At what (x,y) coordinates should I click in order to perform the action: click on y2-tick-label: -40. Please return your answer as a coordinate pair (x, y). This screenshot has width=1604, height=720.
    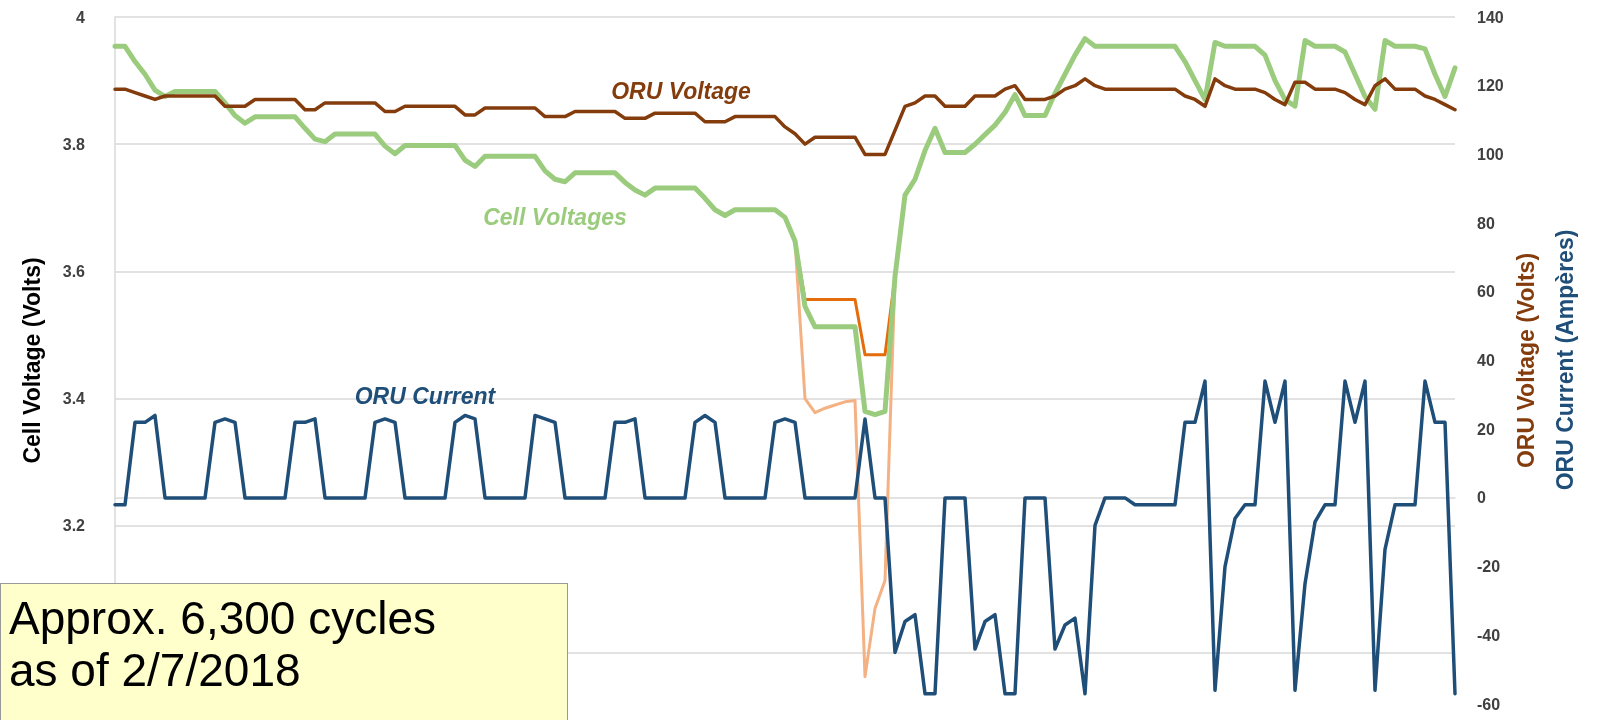
    Looking at the image, I should click on (1489, 635).